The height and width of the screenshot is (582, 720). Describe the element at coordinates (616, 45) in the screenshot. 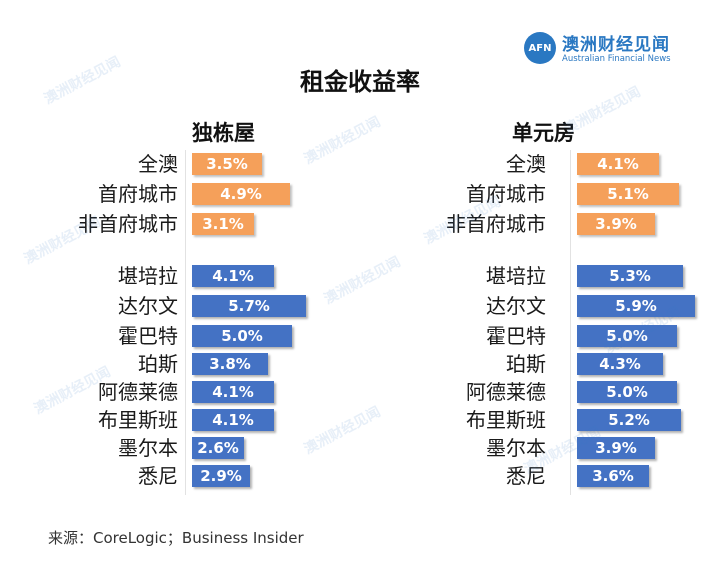

I see `brand-name: 澳洲财经见闻` at that location.